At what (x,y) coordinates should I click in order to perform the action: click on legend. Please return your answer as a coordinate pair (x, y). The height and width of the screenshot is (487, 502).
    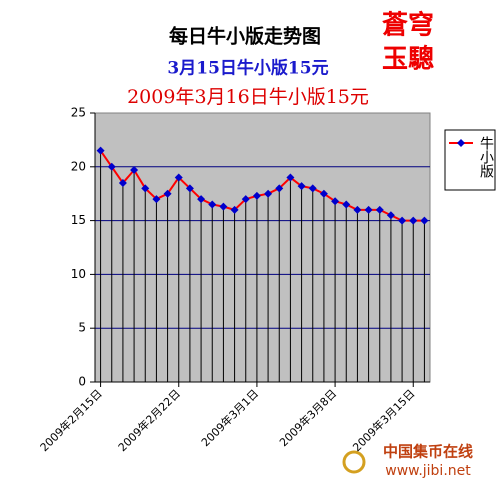
    Looking at the image, I should click on (470, 160).